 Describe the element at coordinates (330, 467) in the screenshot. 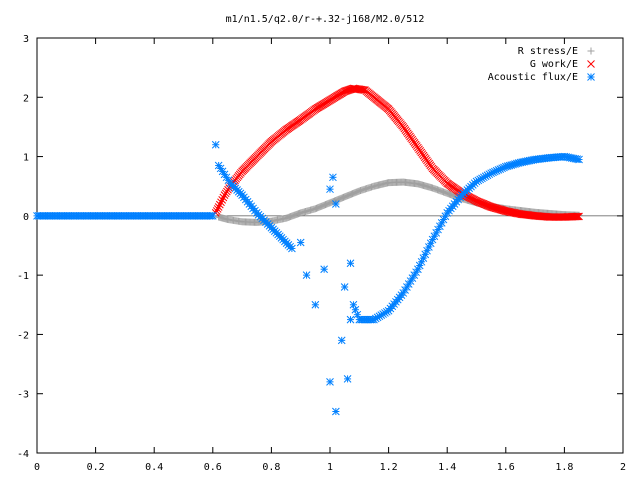

I see `x-tick-label: 1` at that location.